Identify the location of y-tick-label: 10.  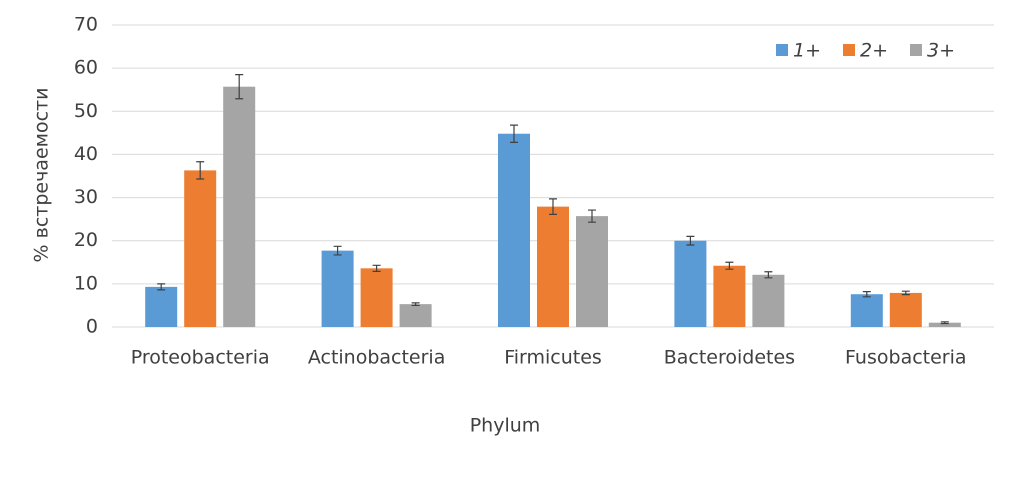
(86, 283).